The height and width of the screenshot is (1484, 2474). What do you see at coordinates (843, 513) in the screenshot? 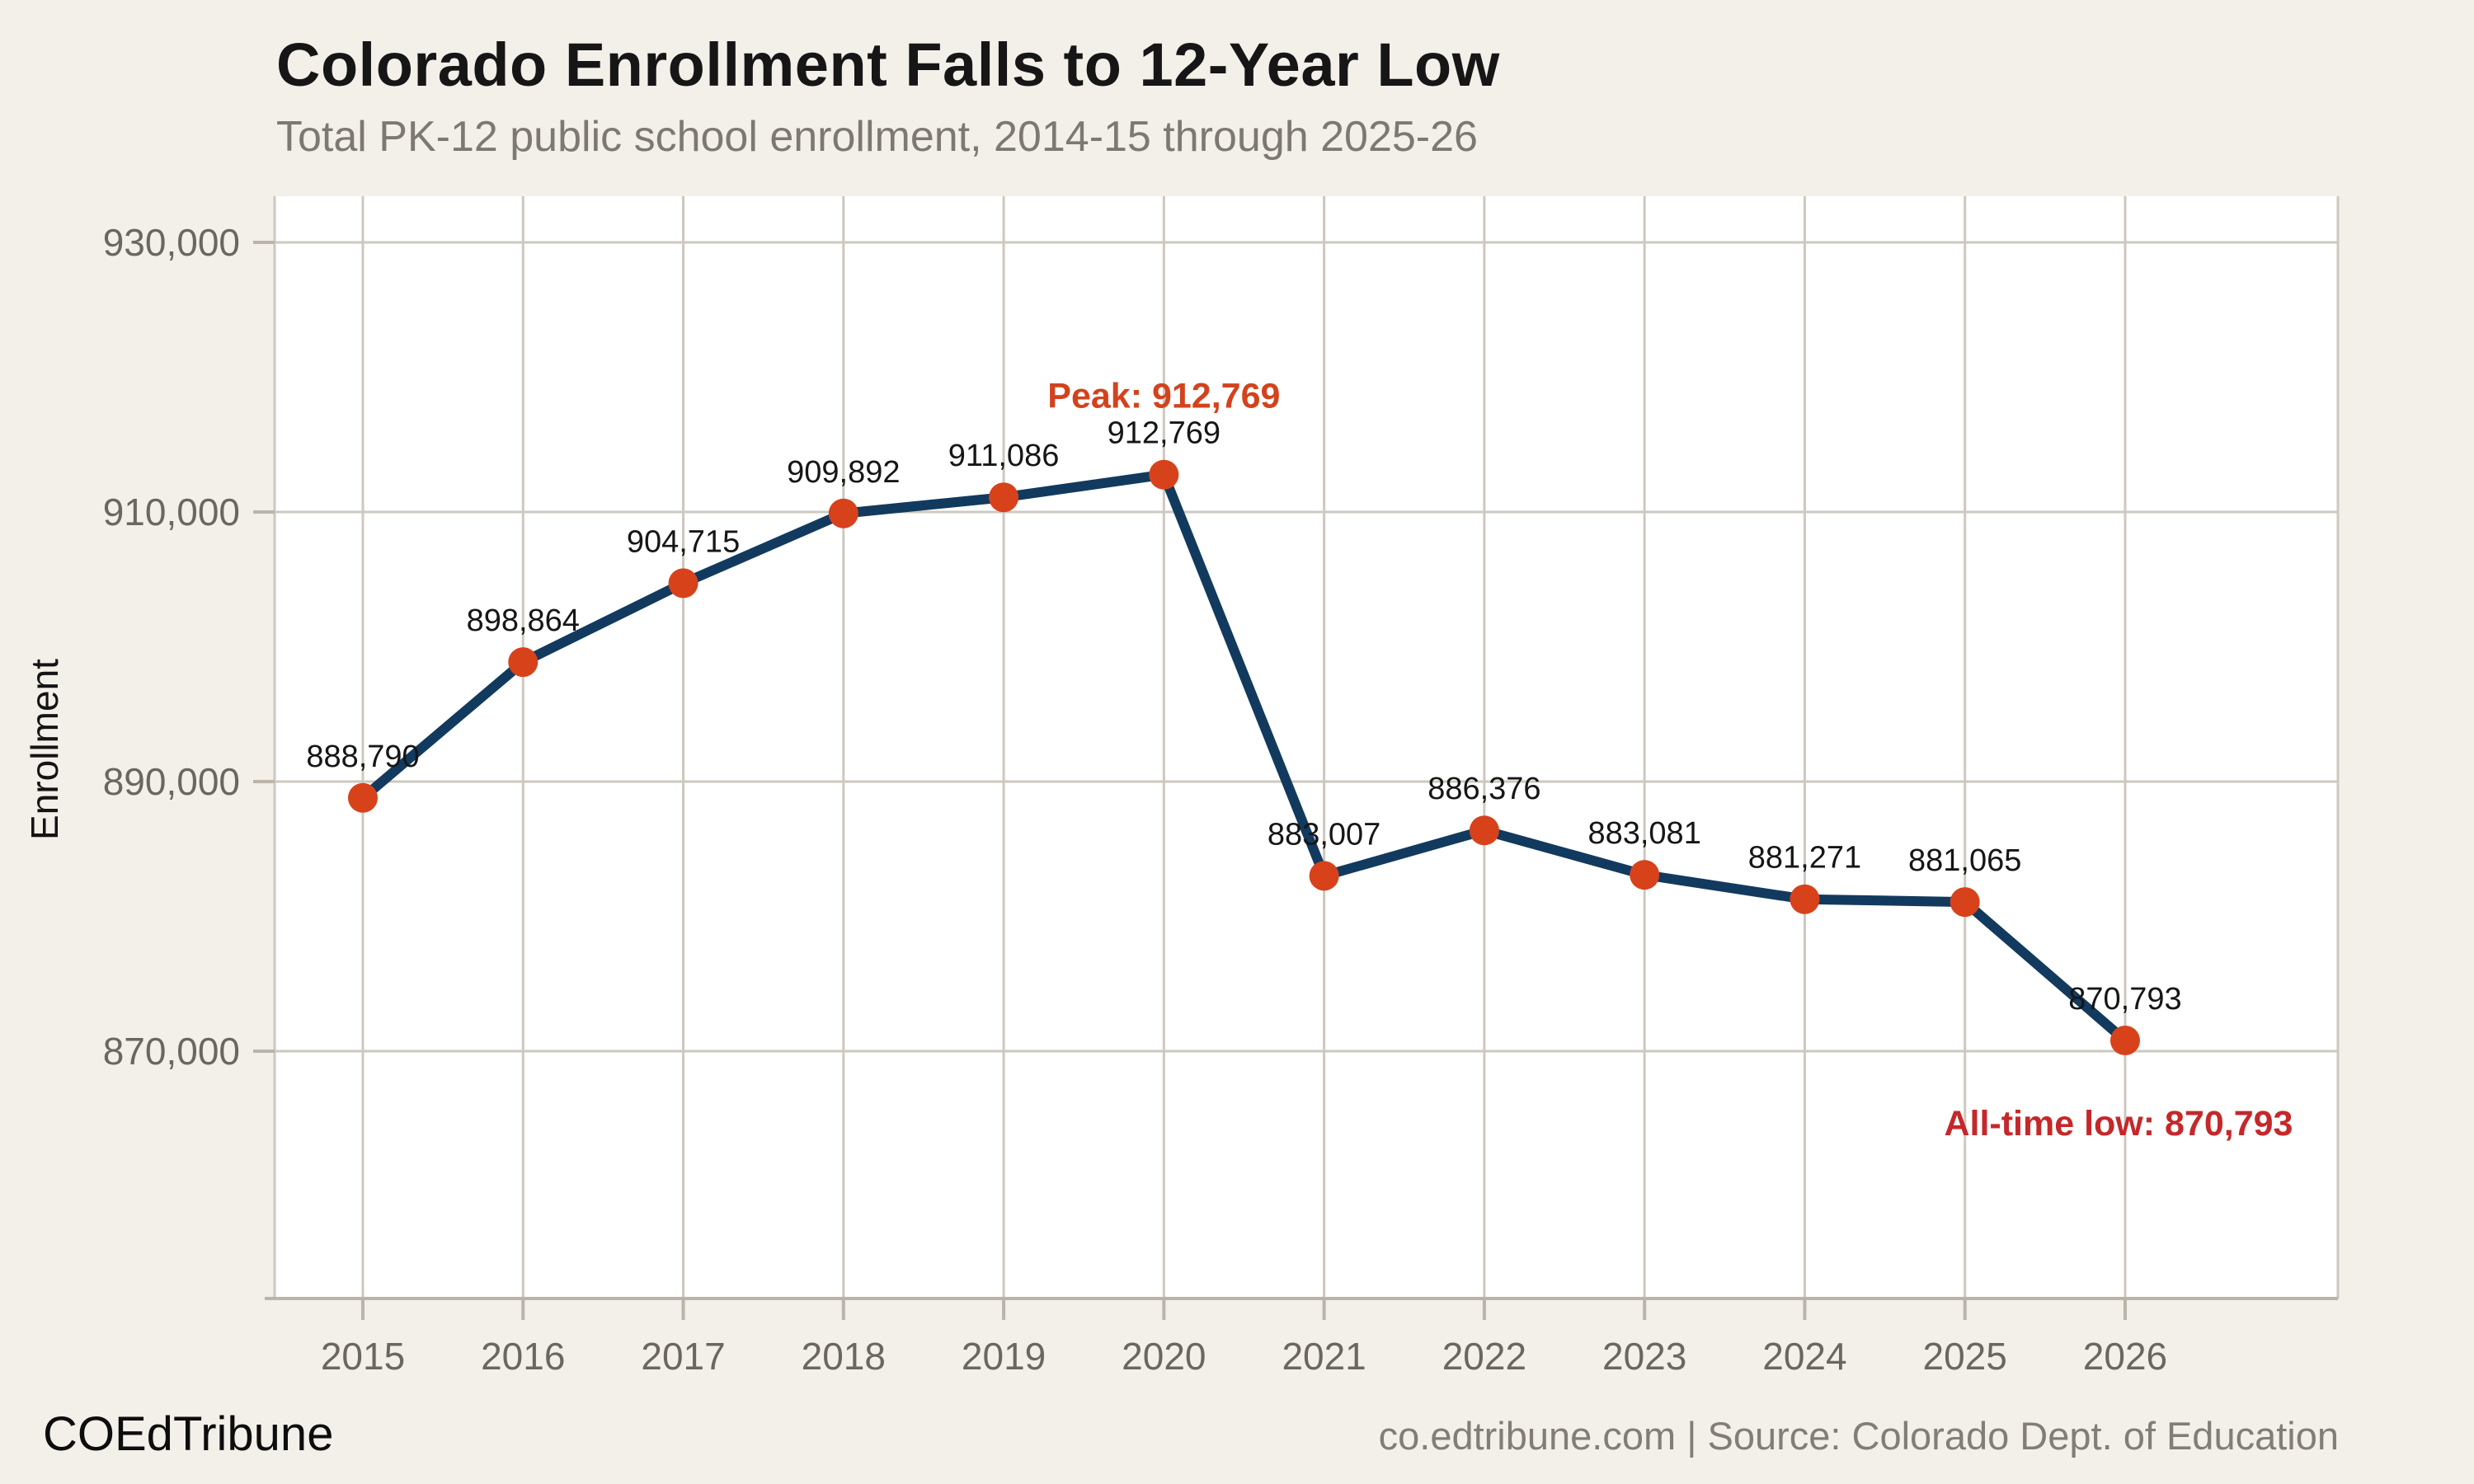
I see `data-point-2018` at bounding box center [843, 513].